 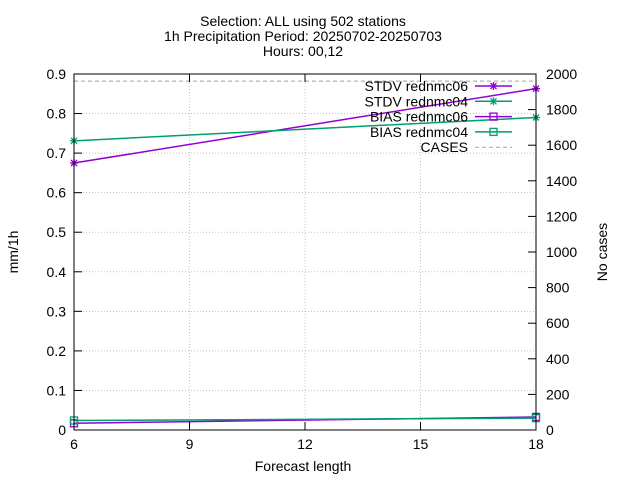 I want to click on y2-tick-label: 600, so click(x=558, y=323).